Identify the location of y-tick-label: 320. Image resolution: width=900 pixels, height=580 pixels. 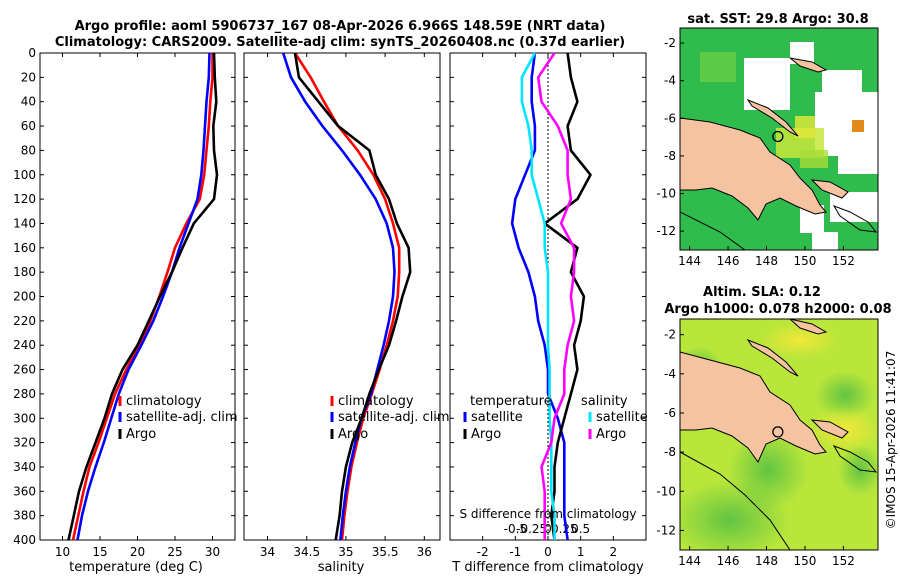
(24, 443).